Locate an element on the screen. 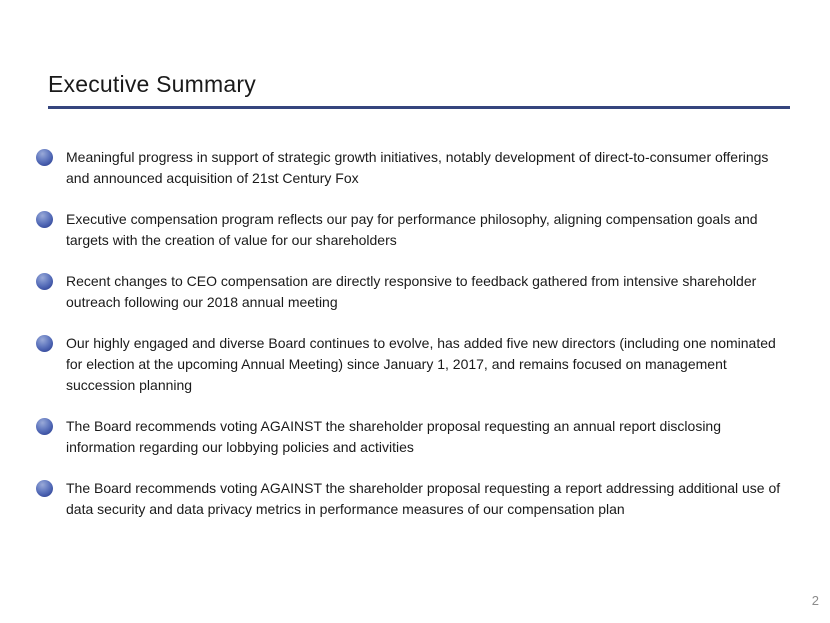  page-title: Executive Summary is located at coordinates (152, 84).